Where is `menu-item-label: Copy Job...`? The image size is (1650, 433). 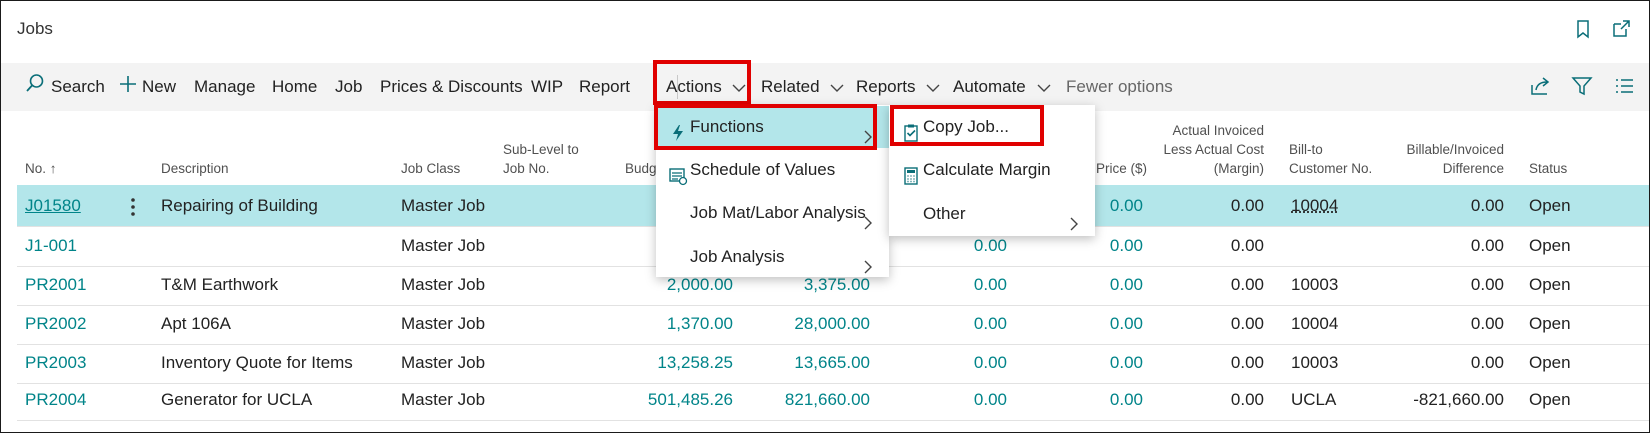
menu-item-label: Copy Job... is located at coordinates (966, 126).